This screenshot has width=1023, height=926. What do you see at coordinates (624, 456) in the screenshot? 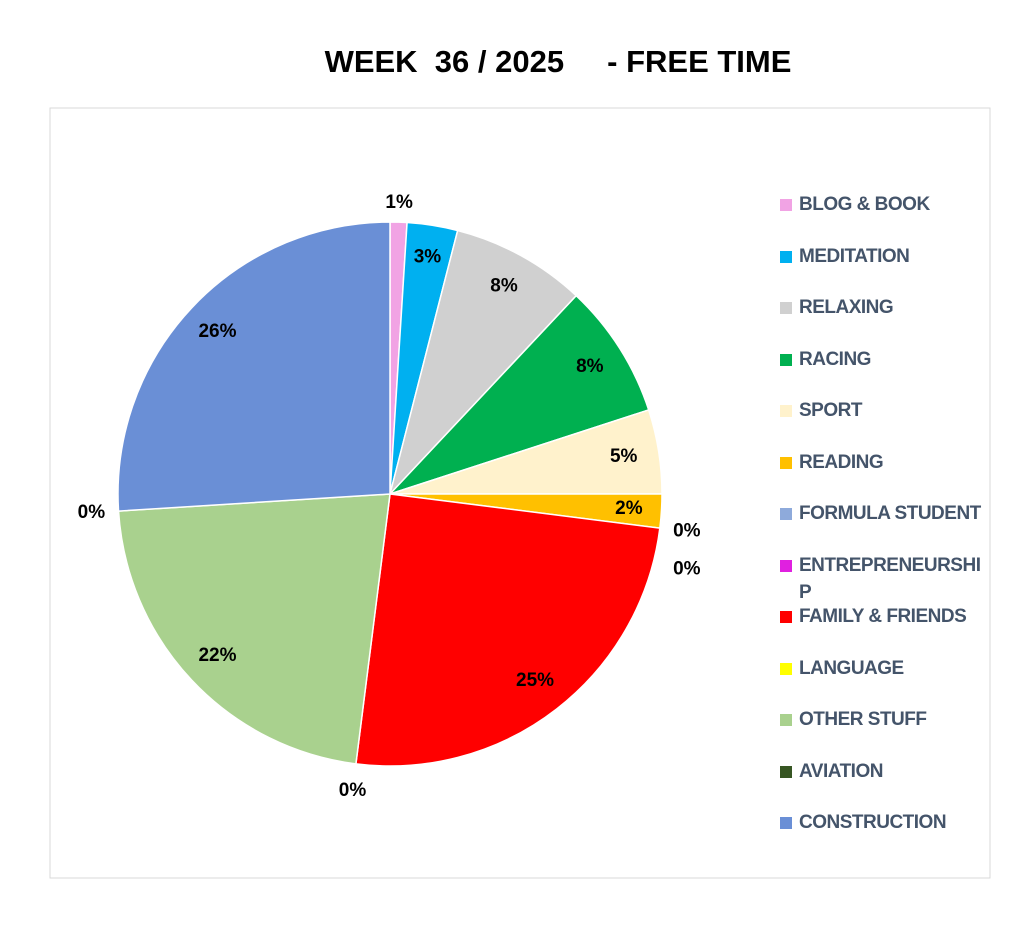
I see `data-label: 5%` at bounding box center [624, 456].